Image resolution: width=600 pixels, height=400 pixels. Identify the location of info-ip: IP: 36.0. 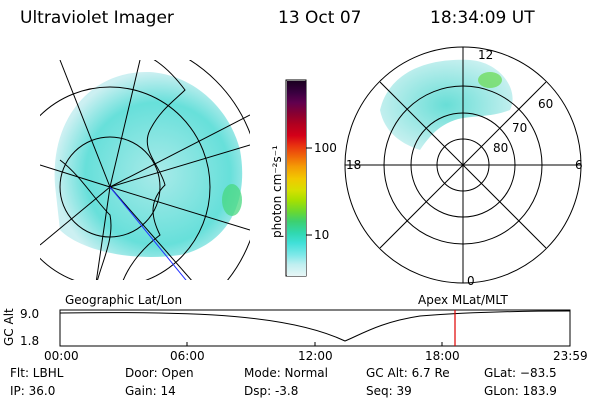
(33, 391).